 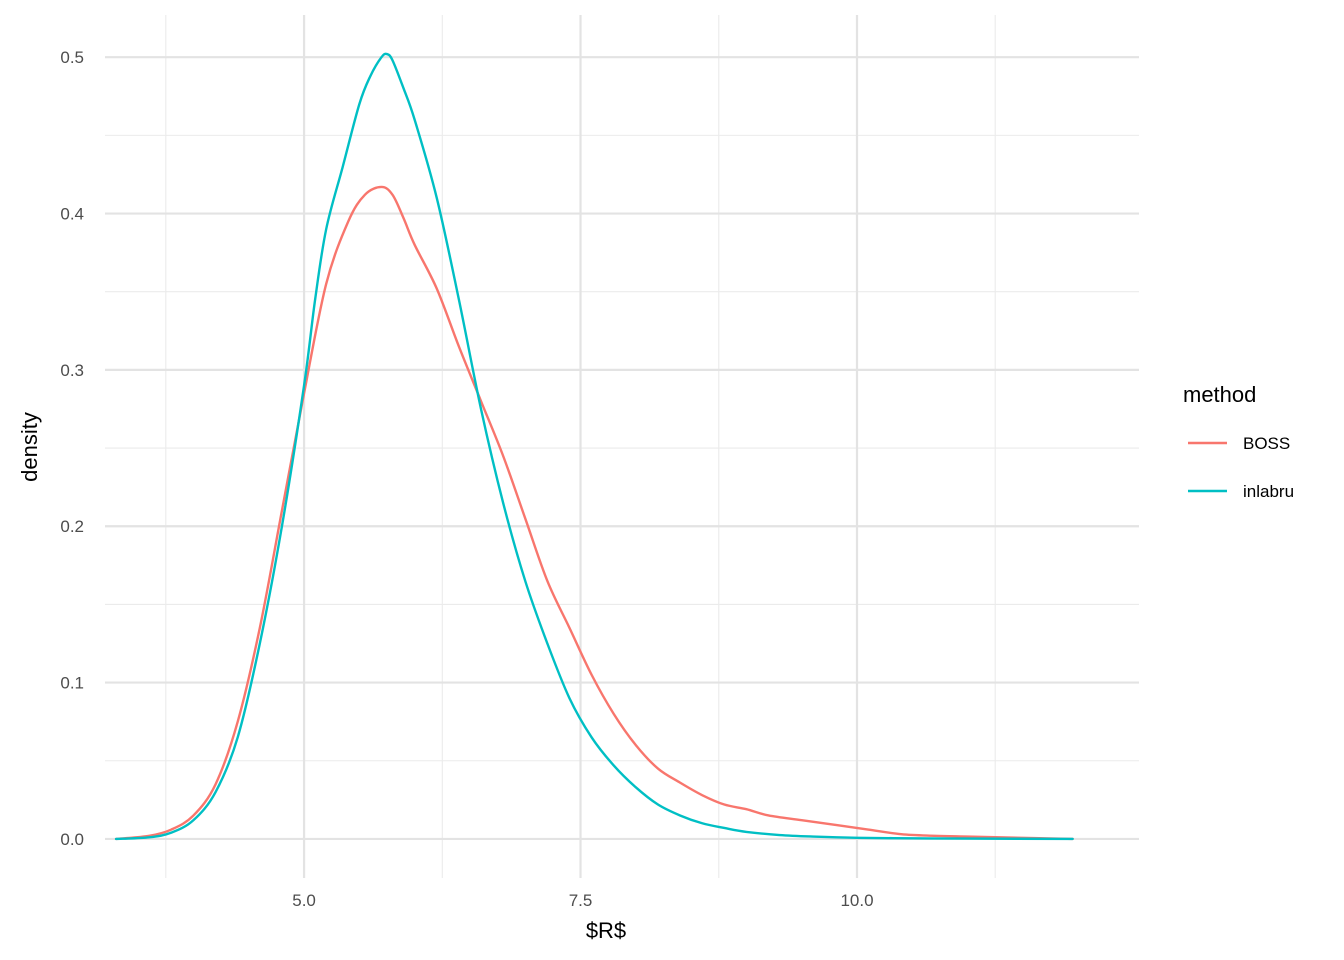 What do you see at coordinates (304, 900) in the screenshot?
I see `x-tick-label: 5.0` at bounding box center [304, 900].